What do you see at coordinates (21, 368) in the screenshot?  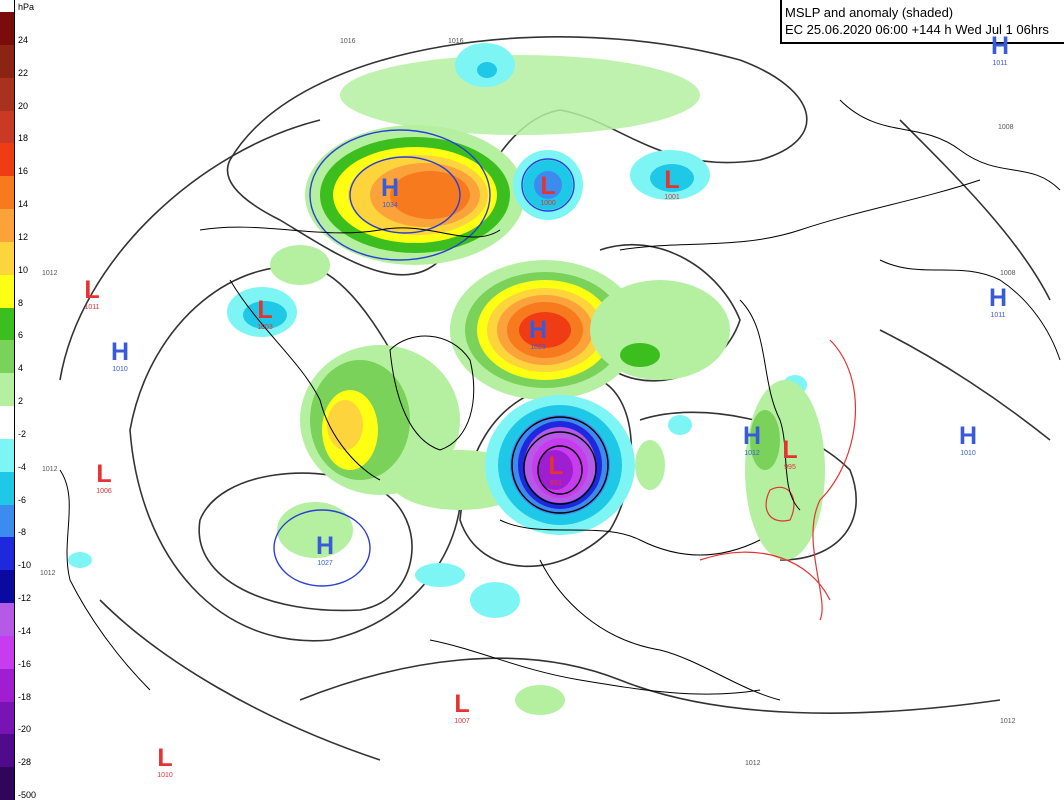 I see `legend-label: 4` at bounding box center [21, 368].